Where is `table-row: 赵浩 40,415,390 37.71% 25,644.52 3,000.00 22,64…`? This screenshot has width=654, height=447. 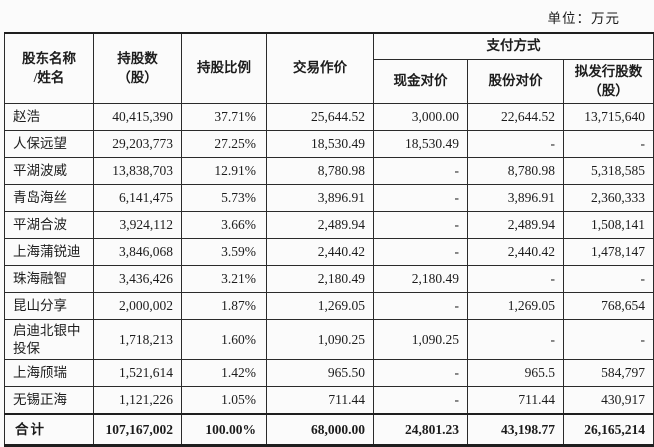
table-row: 赵浩 40,415,390 37.71% 25,644.52 3,000.00 22,64… is located at coordinates (329, 117).